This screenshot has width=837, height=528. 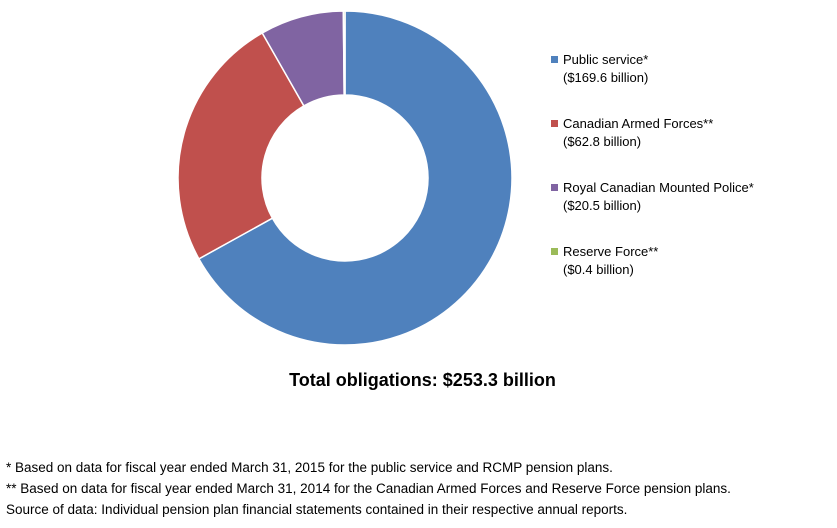 I want to click on legend-label: Canadian Armed Forces**, so click(x=638, y=123).